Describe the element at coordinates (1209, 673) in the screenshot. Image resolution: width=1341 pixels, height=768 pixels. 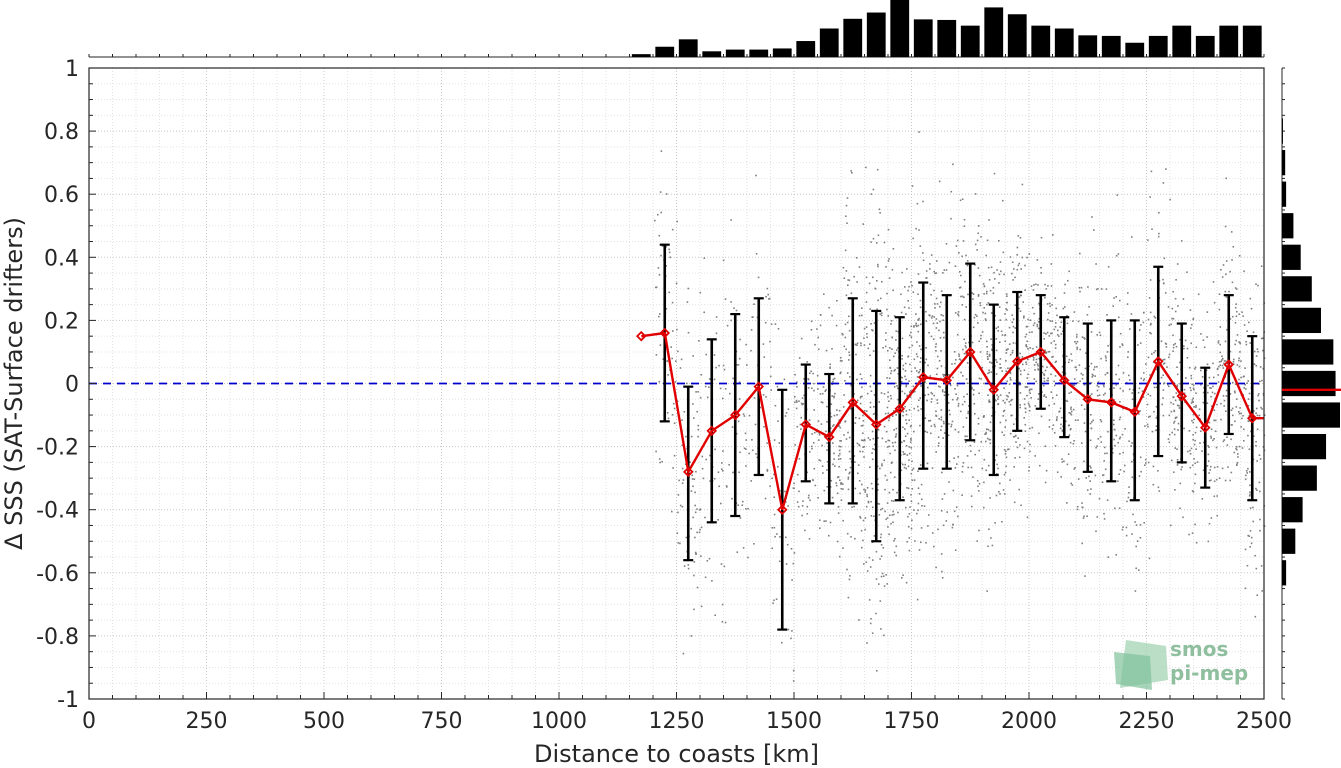
I see `logo-text-pi-mep: pi-mep` at that location.